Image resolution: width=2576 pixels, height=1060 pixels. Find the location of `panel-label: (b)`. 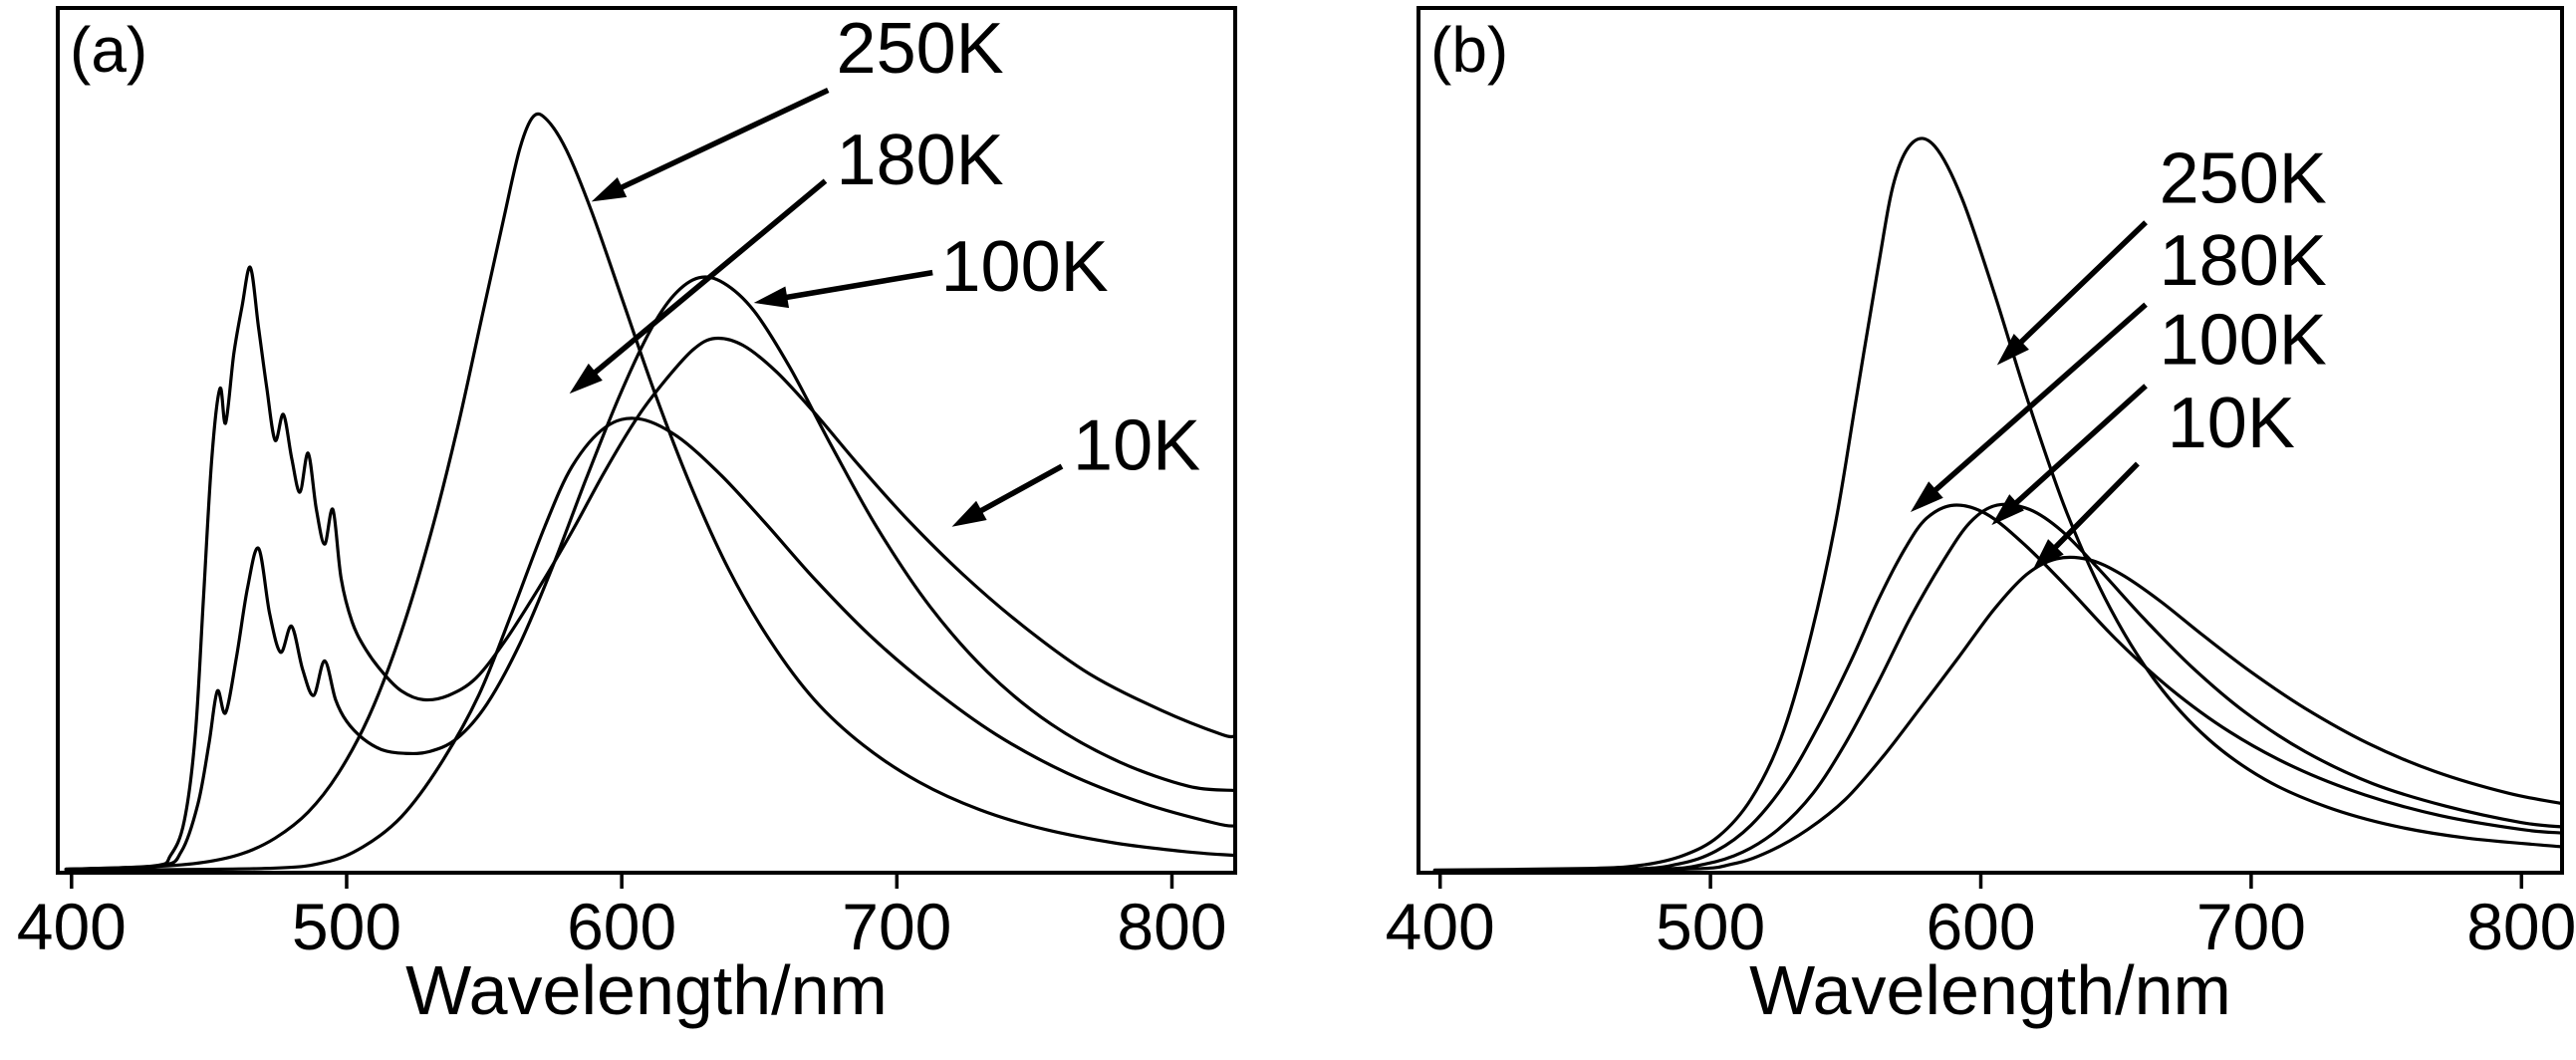

panel-label: (b) is located at coordinates (1469, 50).